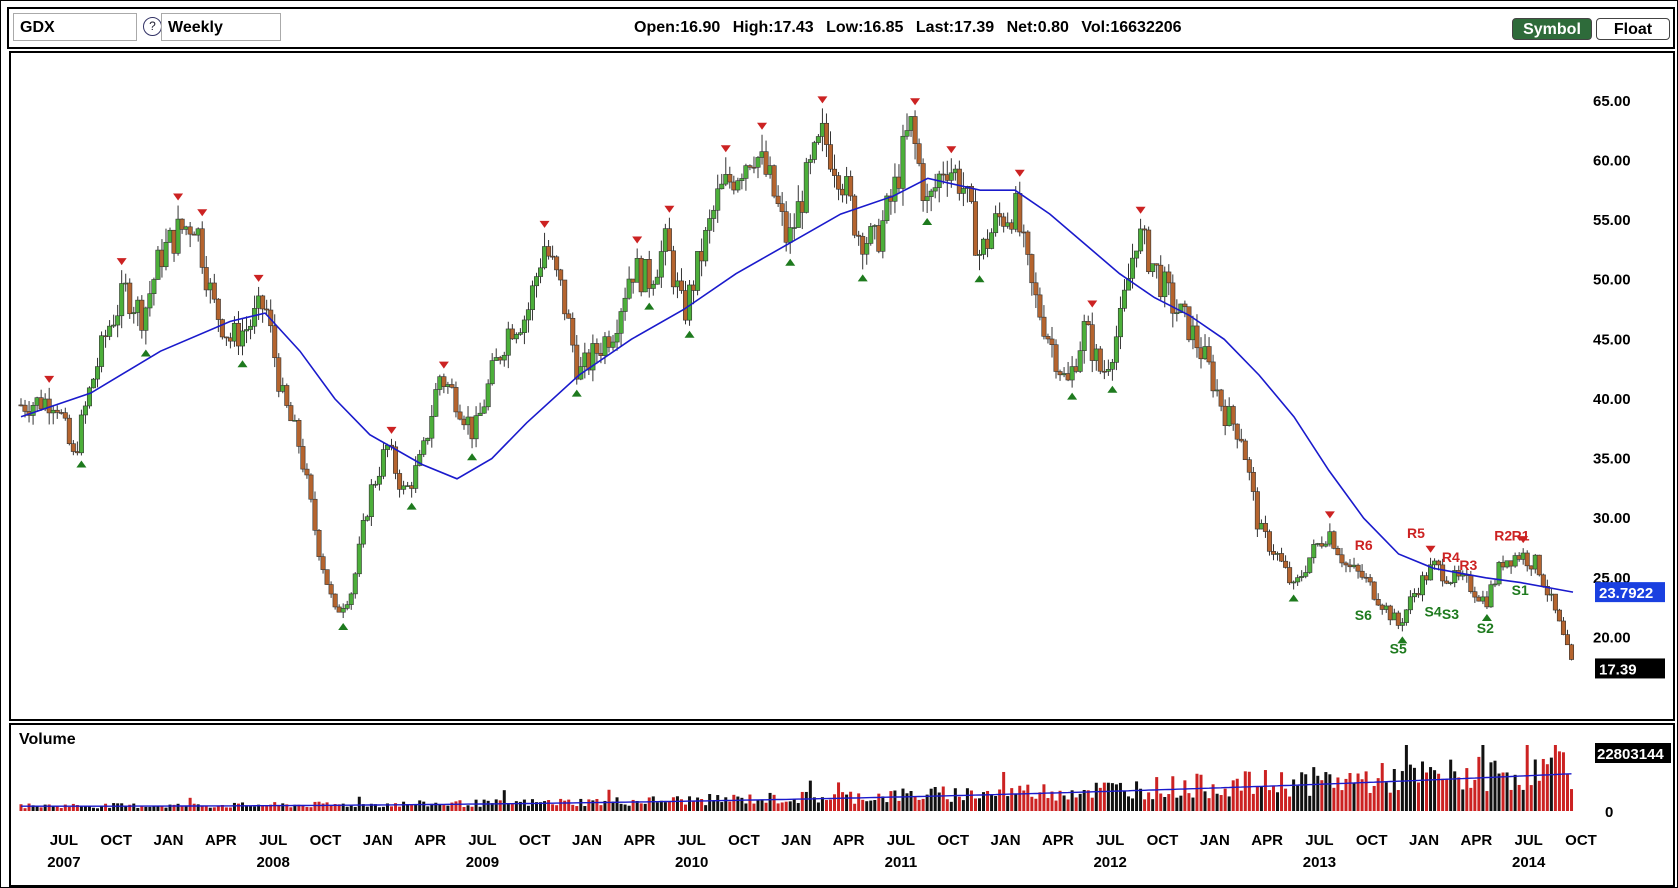  Describe the element at coordinates (1633, 29) in the screenshot. I see `float-button: Float` at that location.